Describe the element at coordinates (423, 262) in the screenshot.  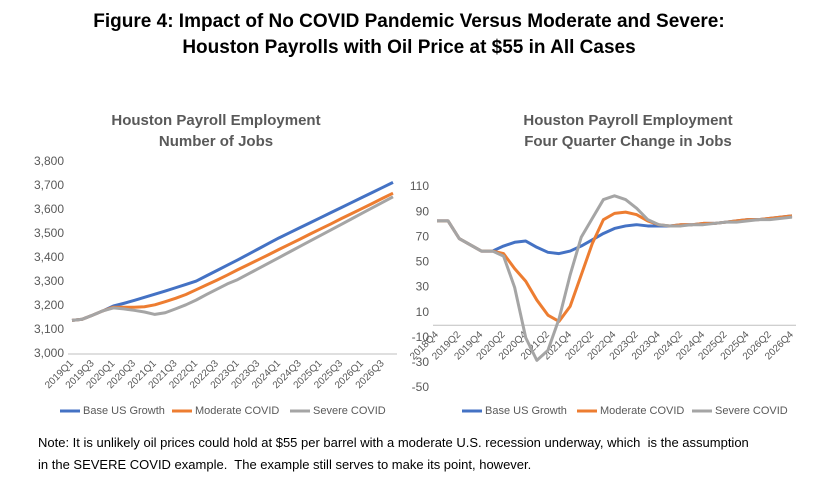
I see `y-tick-label: 50` at that location.